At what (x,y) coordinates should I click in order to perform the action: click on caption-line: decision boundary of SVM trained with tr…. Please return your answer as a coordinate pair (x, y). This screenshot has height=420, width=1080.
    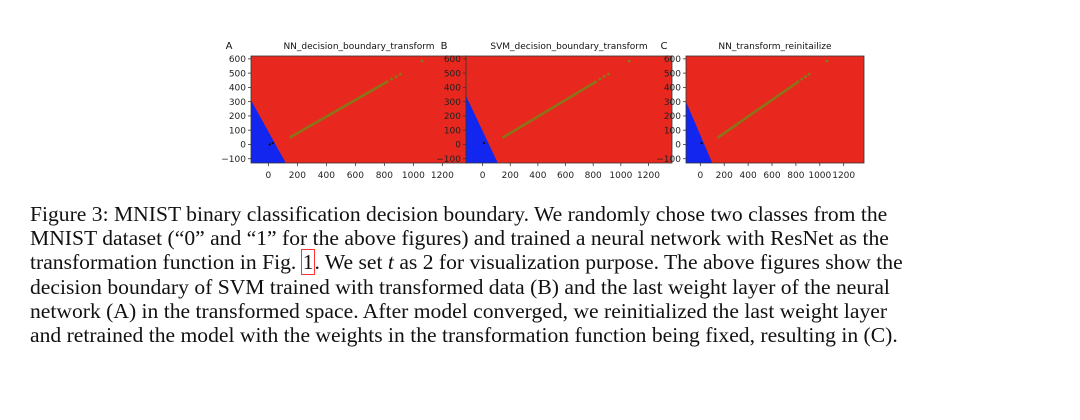
    Looking at the image, I should click on (460, 286).